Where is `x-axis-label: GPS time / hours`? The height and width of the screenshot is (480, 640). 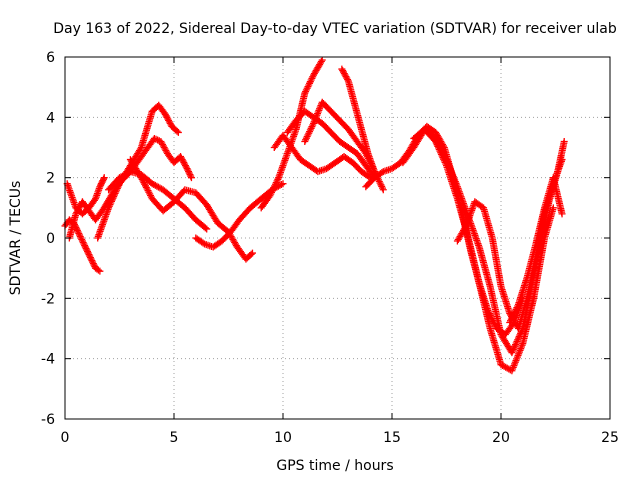
x-axis-label: GPS time / hours is located at coordinates (334, 466).